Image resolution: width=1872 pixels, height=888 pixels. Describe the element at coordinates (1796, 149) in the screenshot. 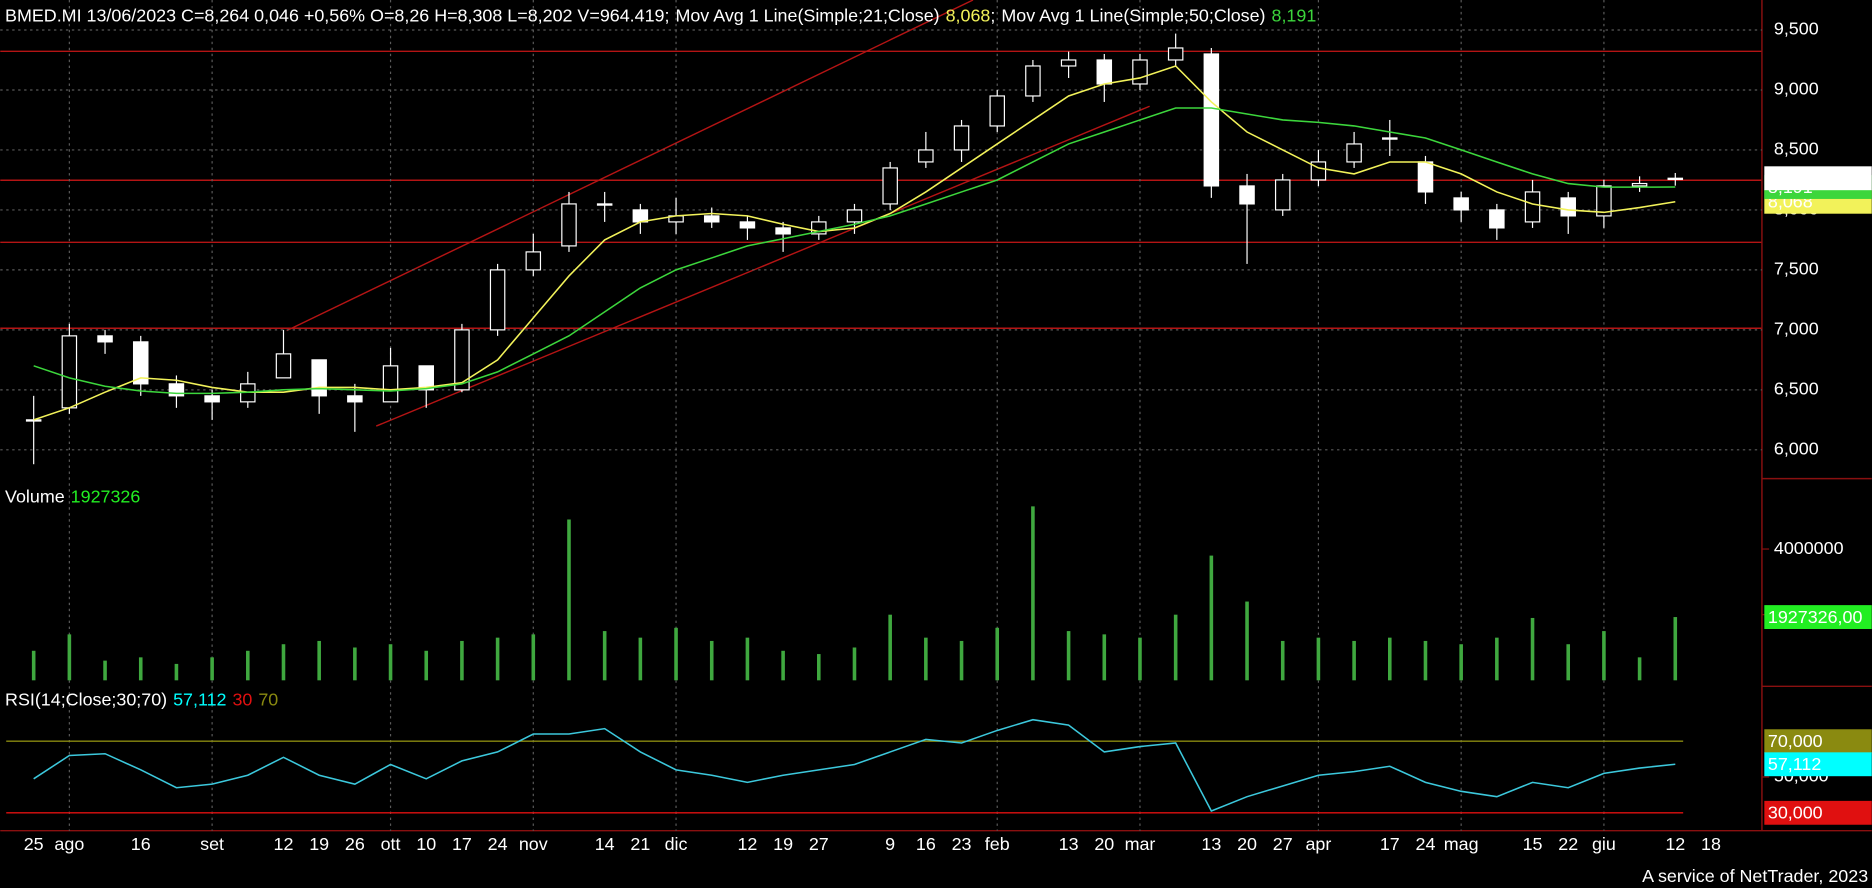

I see `y-tick-label: 8,500` at that location.